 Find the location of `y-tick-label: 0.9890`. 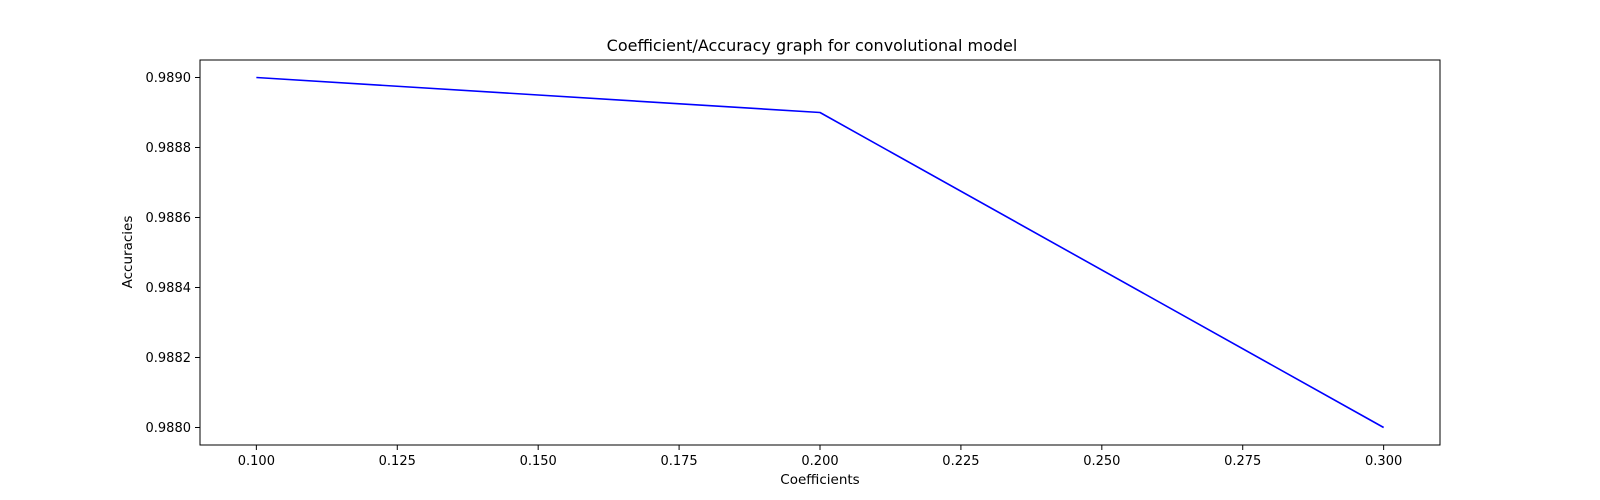

y-tick-label: 0.9890 is located at coordinates (169, 78).